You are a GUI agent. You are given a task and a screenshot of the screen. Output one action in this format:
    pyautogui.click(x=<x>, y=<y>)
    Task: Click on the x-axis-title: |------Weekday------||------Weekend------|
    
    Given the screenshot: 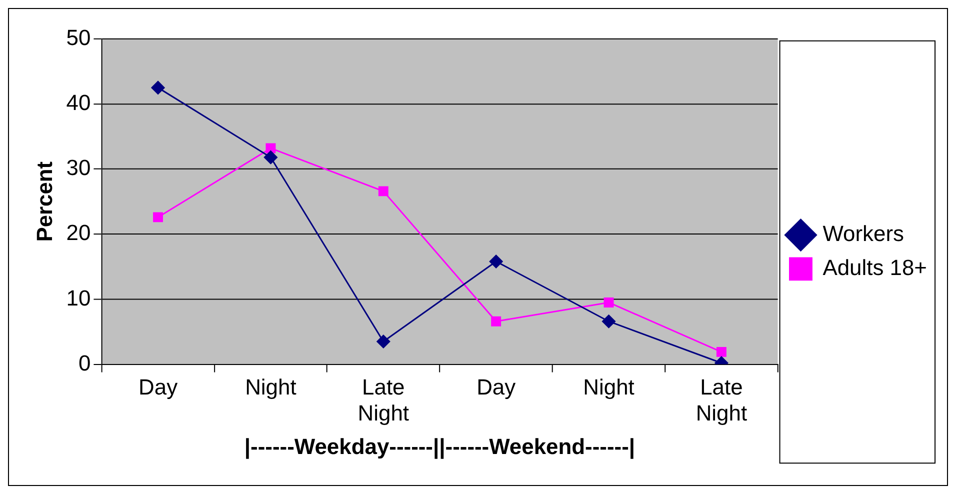 What is the action you would take?
    pyautogui.click(x=440, y=446)
    